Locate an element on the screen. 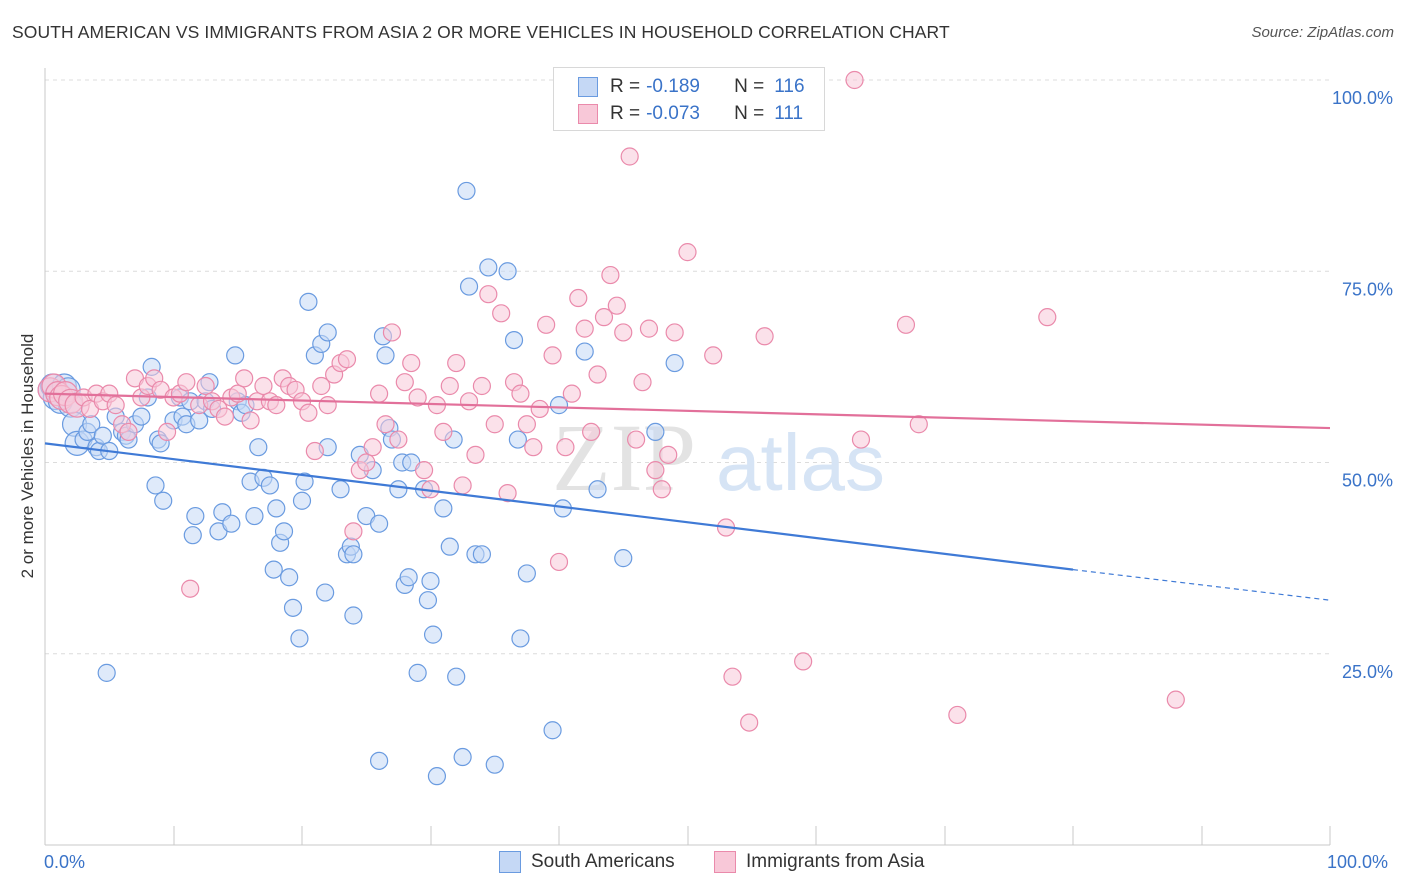  legend-swatch-south-americans is located at coordinates (588, 87).